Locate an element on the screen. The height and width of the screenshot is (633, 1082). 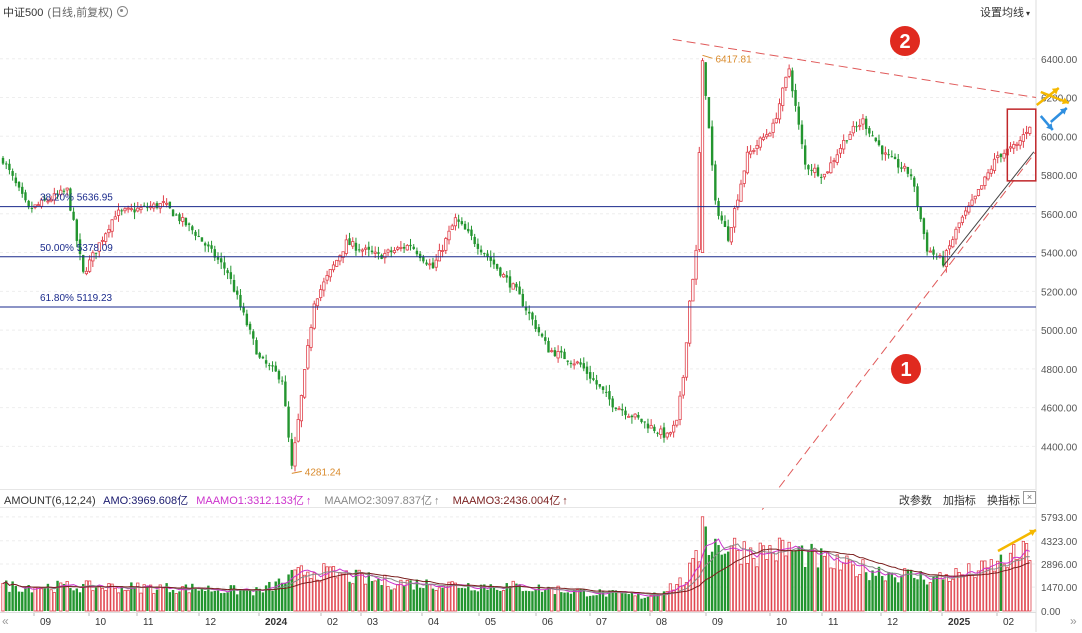
maamo3-text: MAAMO3:2436.004亿 is located at coordinates (506, 501).